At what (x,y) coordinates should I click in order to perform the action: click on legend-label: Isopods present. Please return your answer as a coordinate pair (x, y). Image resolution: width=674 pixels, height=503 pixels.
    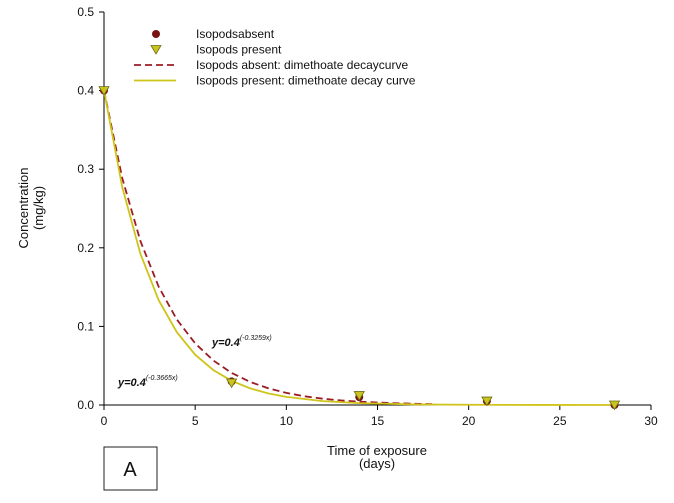
    Looking at the image, I should click on (239, 50).